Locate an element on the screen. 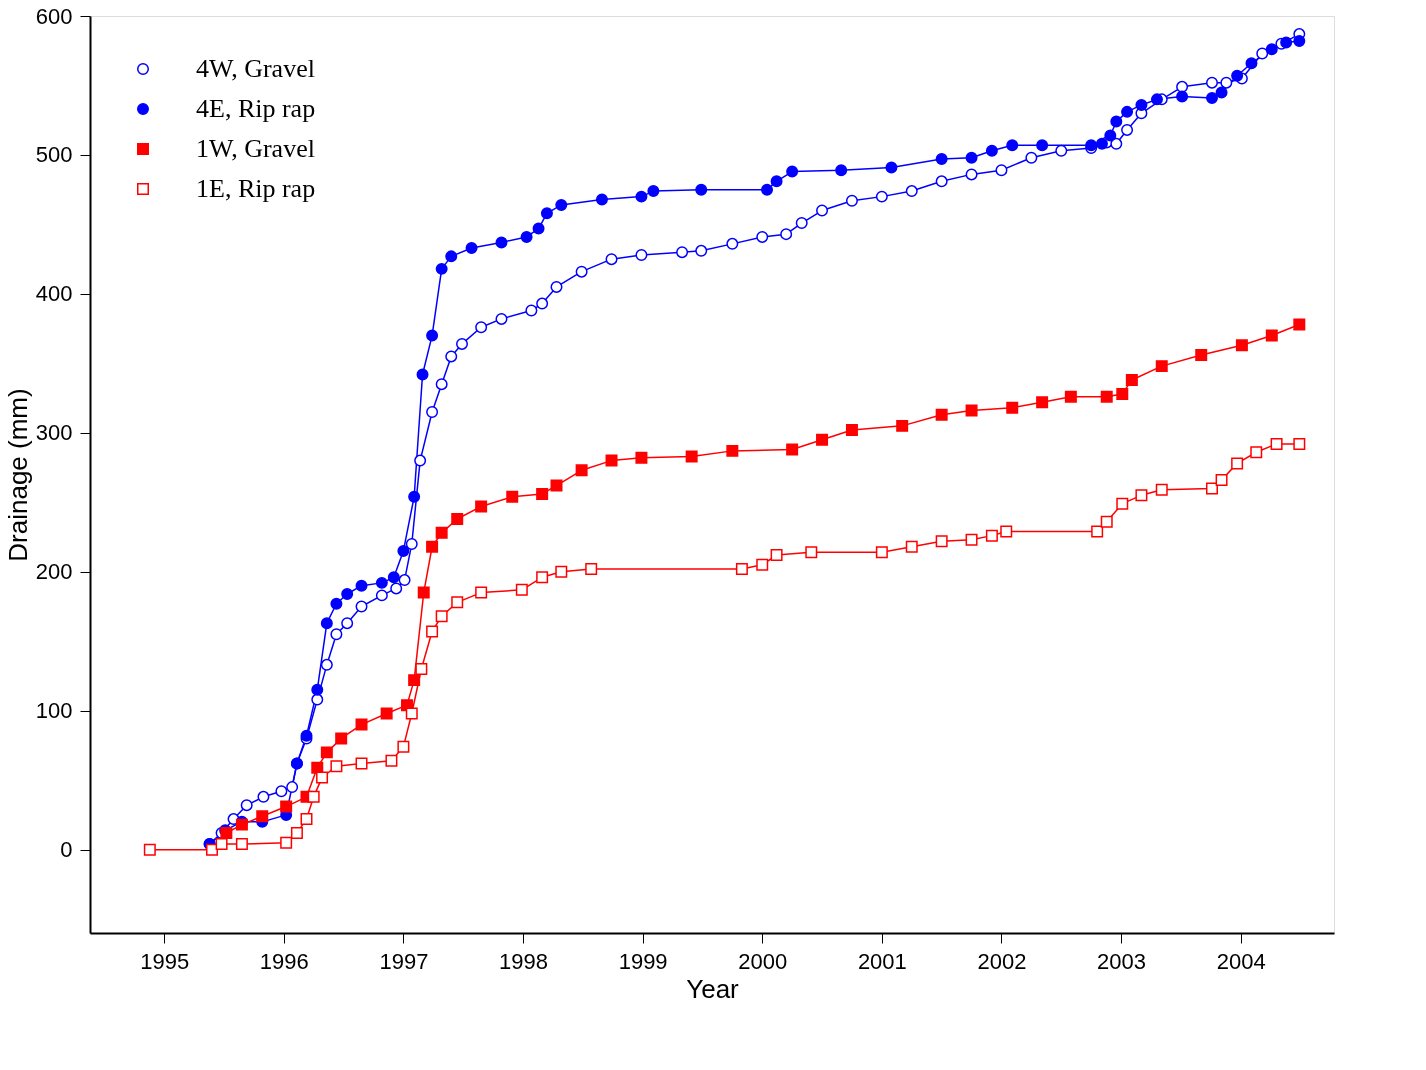  y-tick-label: 0 is located at coordinates (66, 850).